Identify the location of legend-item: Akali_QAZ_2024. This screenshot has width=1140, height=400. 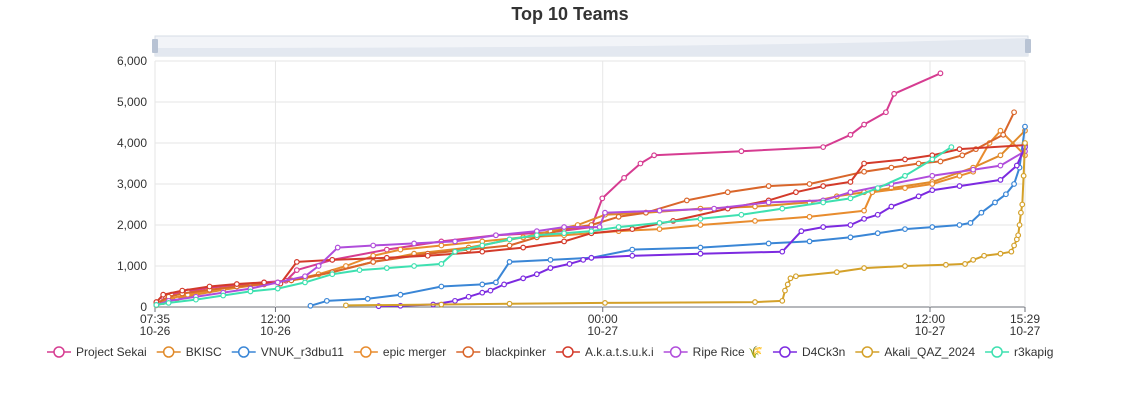
(915, 352).